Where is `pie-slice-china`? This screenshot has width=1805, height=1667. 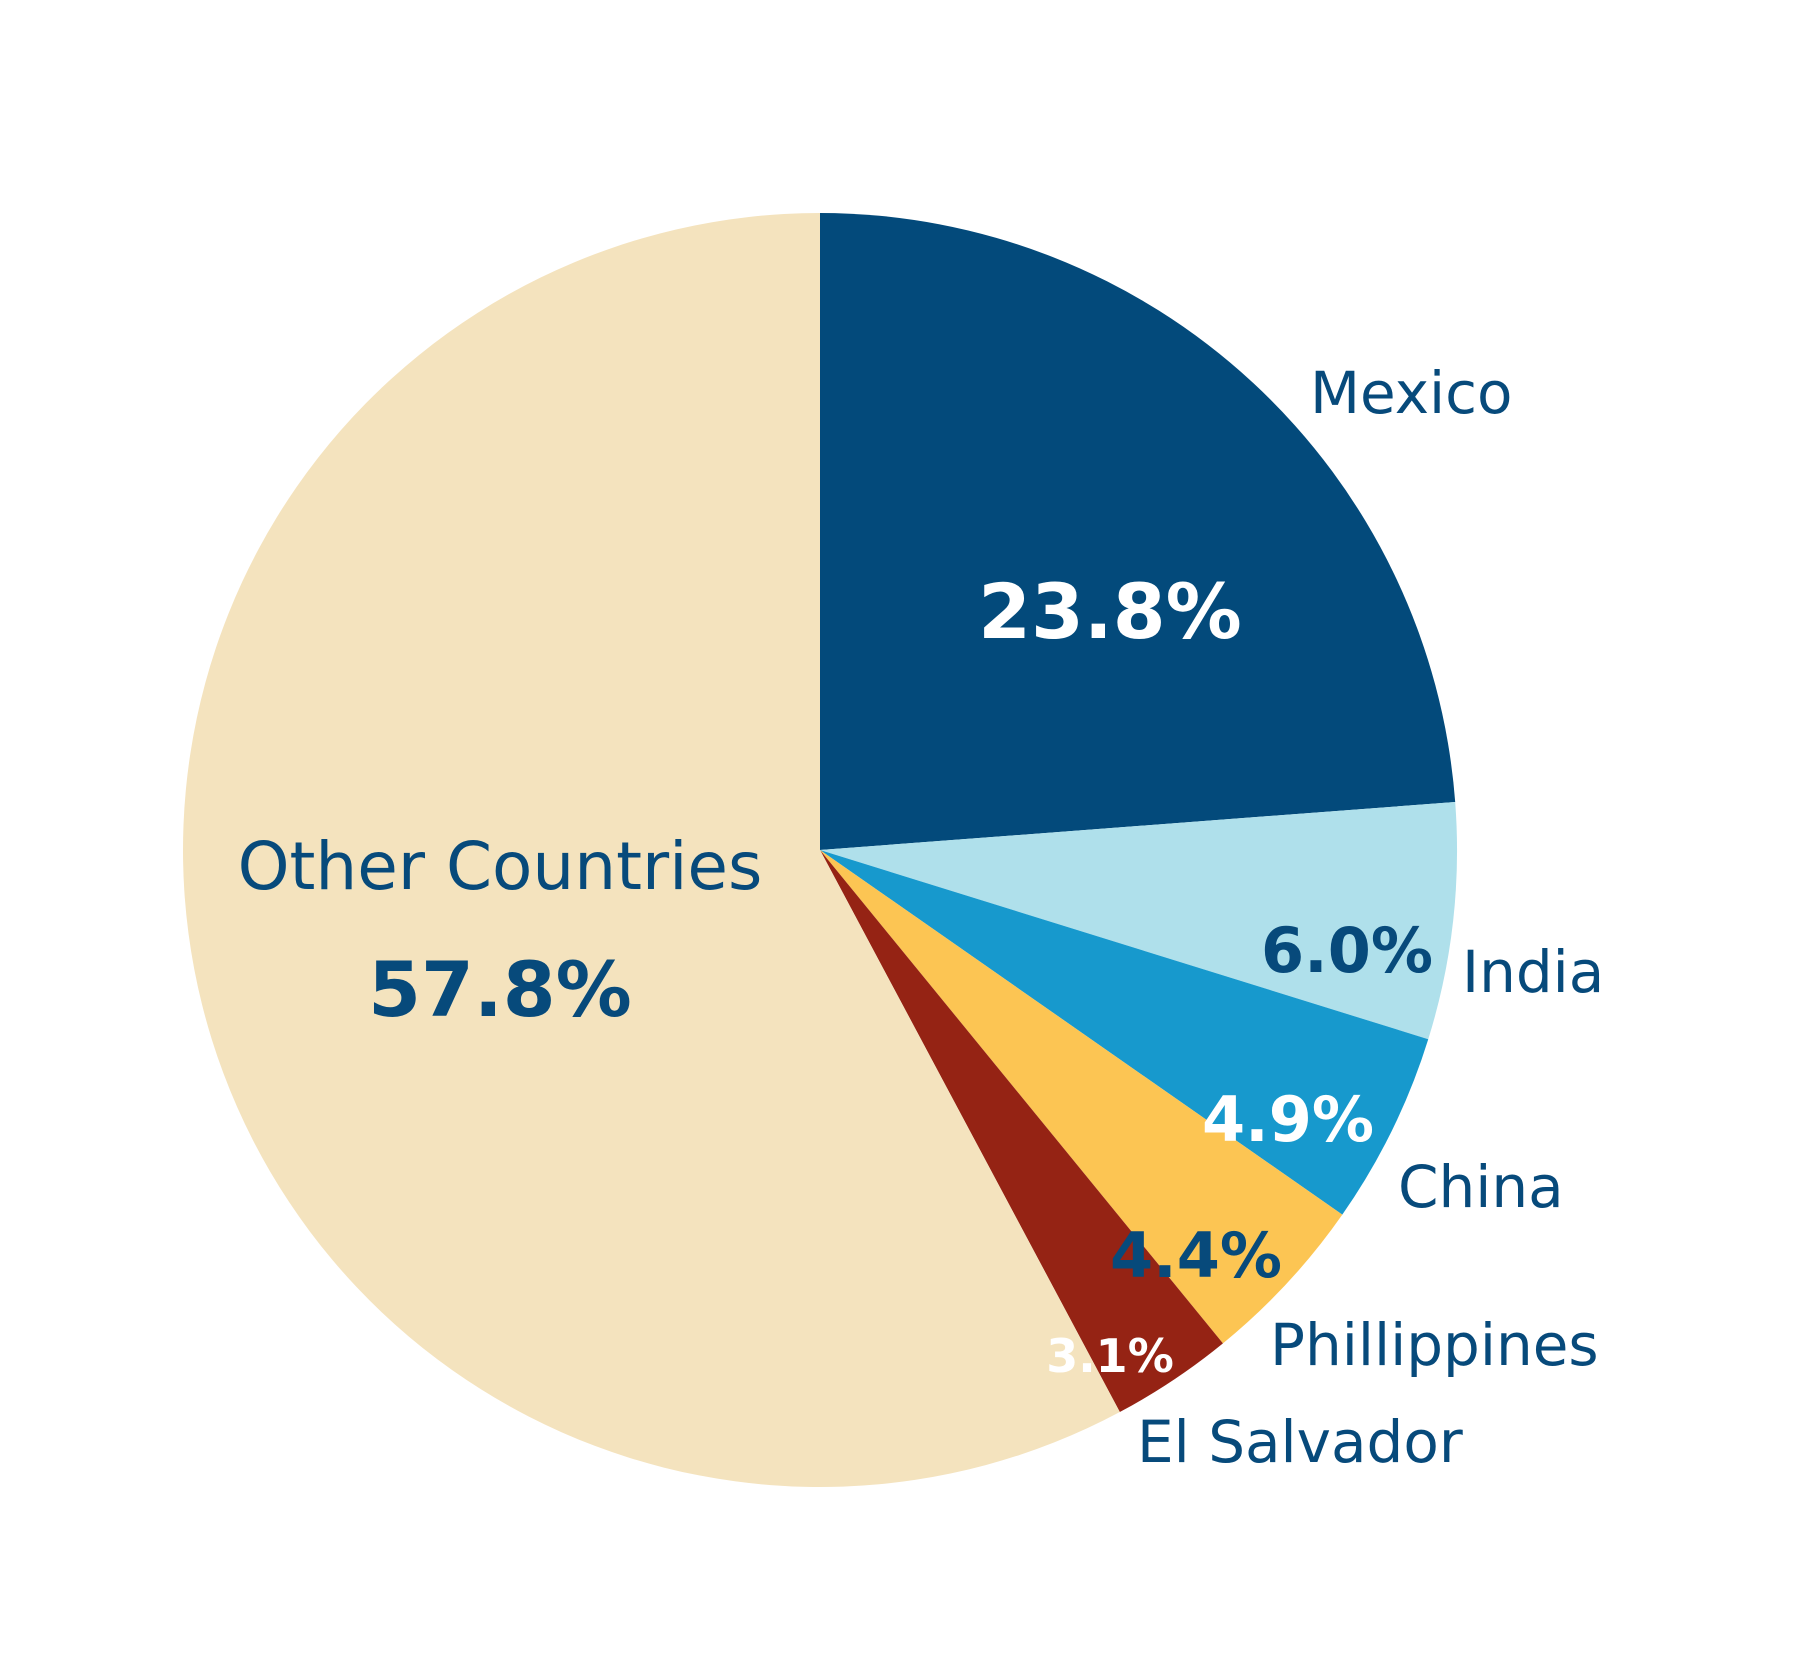 pie-slice-china is located at coordinates (1124, 1032).